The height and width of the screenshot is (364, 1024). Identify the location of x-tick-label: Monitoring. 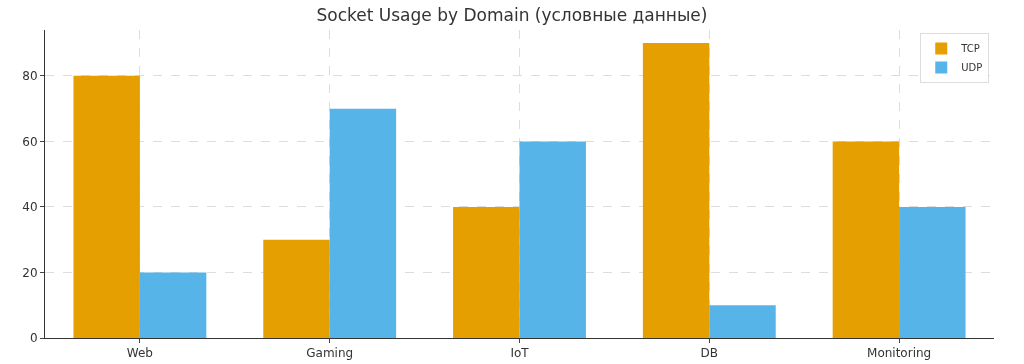
(899, 353).